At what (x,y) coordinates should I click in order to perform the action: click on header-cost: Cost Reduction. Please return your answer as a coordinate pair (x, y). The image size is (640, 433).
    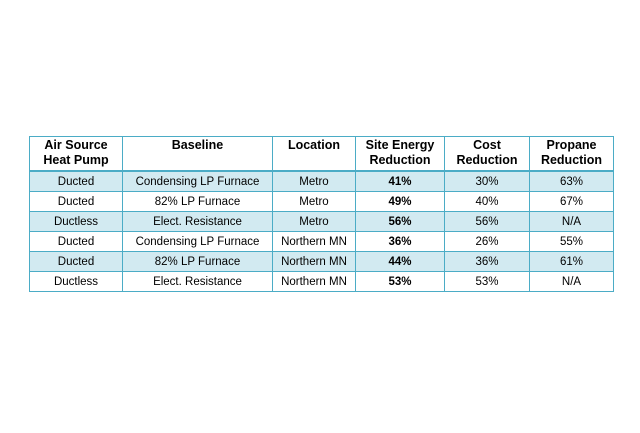
    Looking at the image, I should click on (487, 154).